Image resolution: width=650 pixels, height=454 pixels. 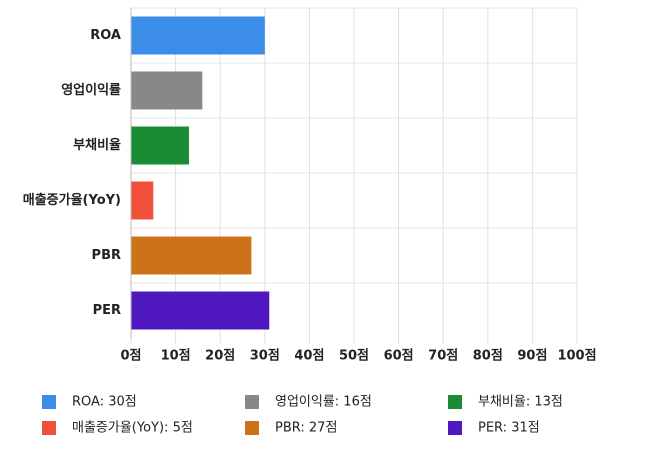 I want to click on x-tick-label: 50점, so click(x=354, y=356).